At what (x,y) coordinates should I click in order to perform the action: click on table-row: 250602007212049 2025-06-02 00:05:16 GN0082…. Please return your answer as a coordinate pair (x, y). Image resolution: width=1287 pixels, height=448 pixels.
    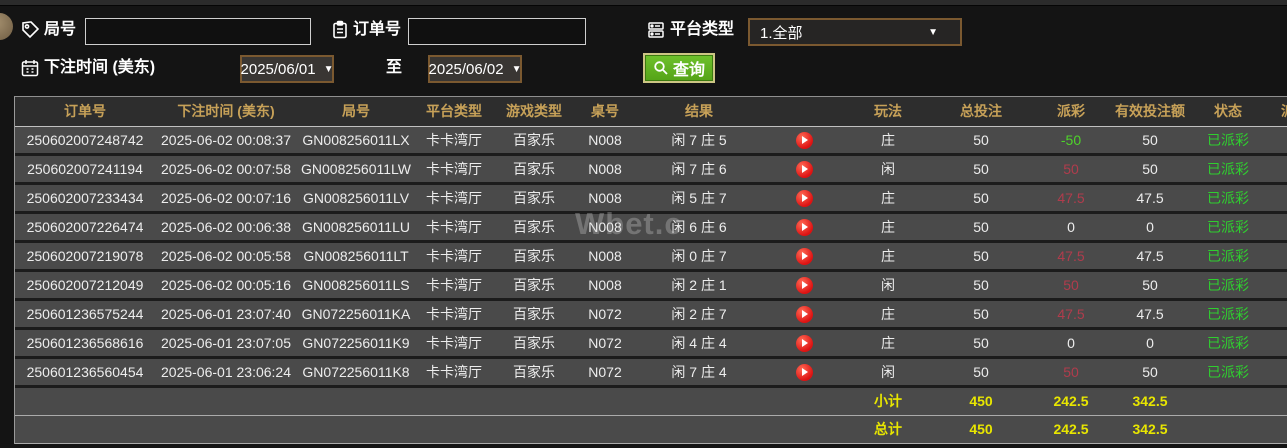
    Looking at the image, I should click on (651, 286).